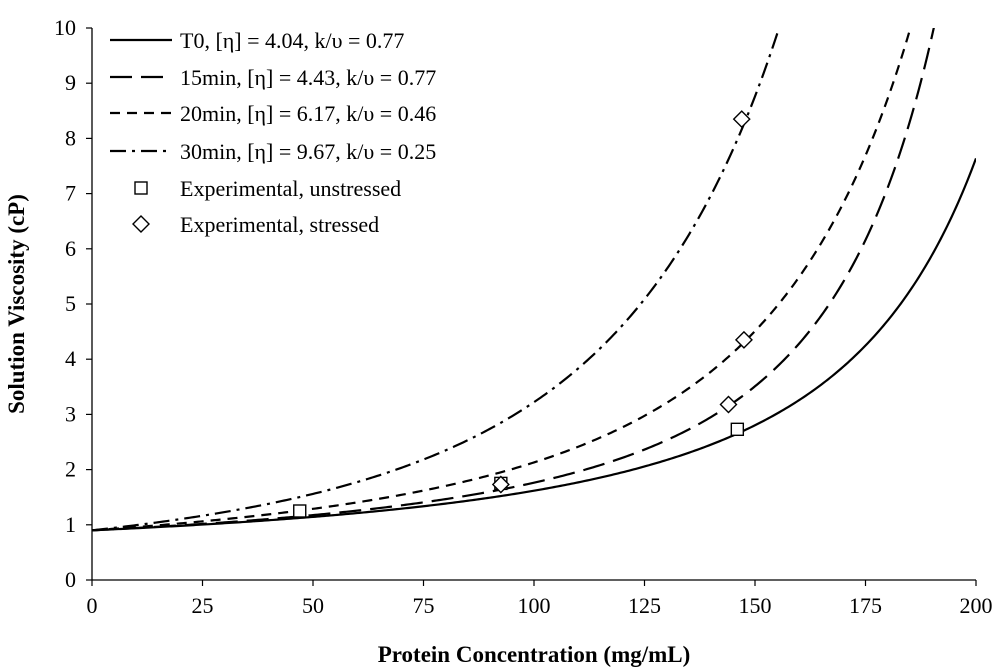 The image size is (1003, 670). I want to click on legend-square-icon, so click(141, 188).